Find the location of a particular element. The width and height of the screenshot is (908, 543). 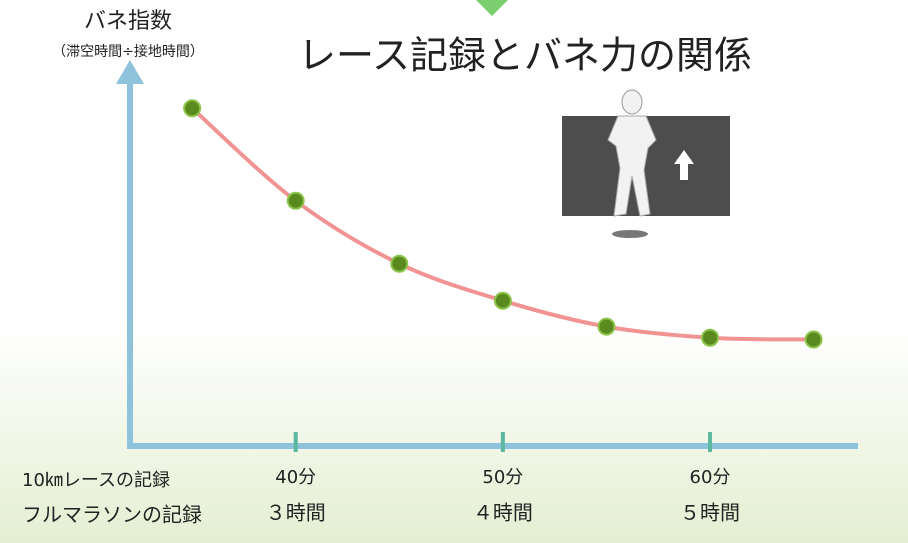

y-axis-arrow is located at coordinates (130, 72).